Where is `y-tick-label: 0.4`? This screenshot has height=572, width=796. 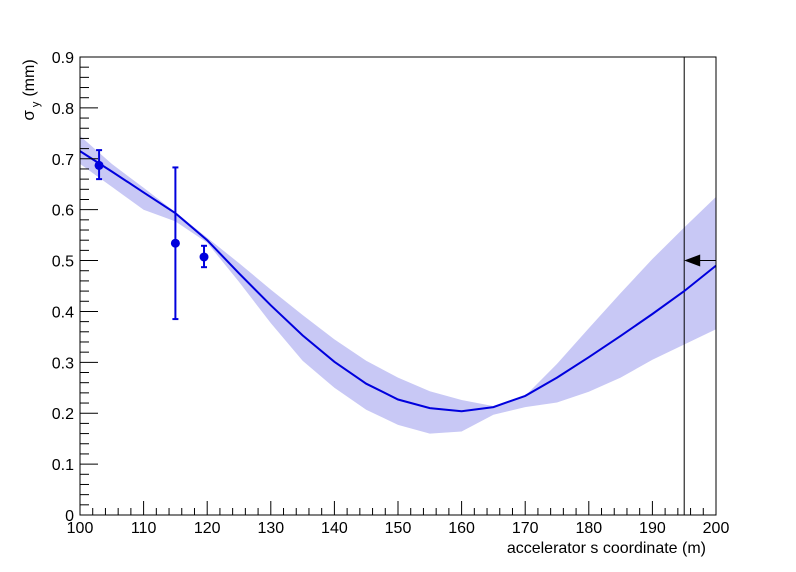 y-tick-label: 0.4 is located at coordinates (63, 312).